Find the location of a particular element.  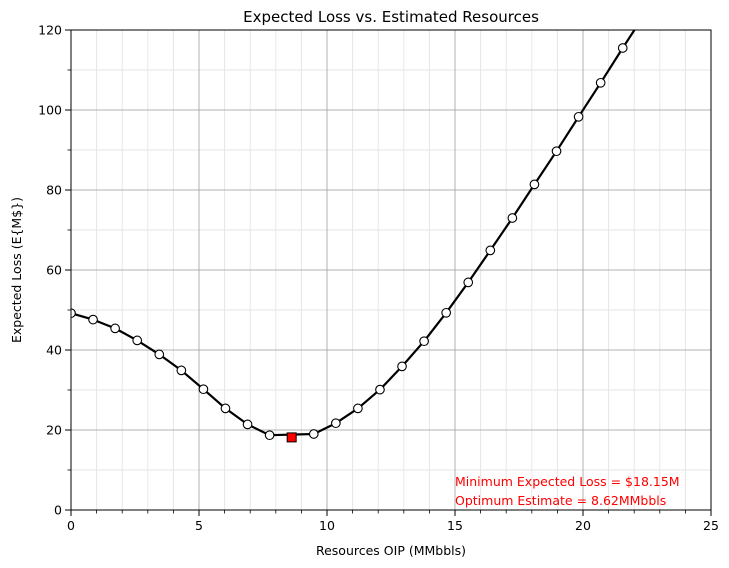

annotation-optimum-estimate: Optimum Estimate = 8.62MMbbls is located at coordinates (560, 500).